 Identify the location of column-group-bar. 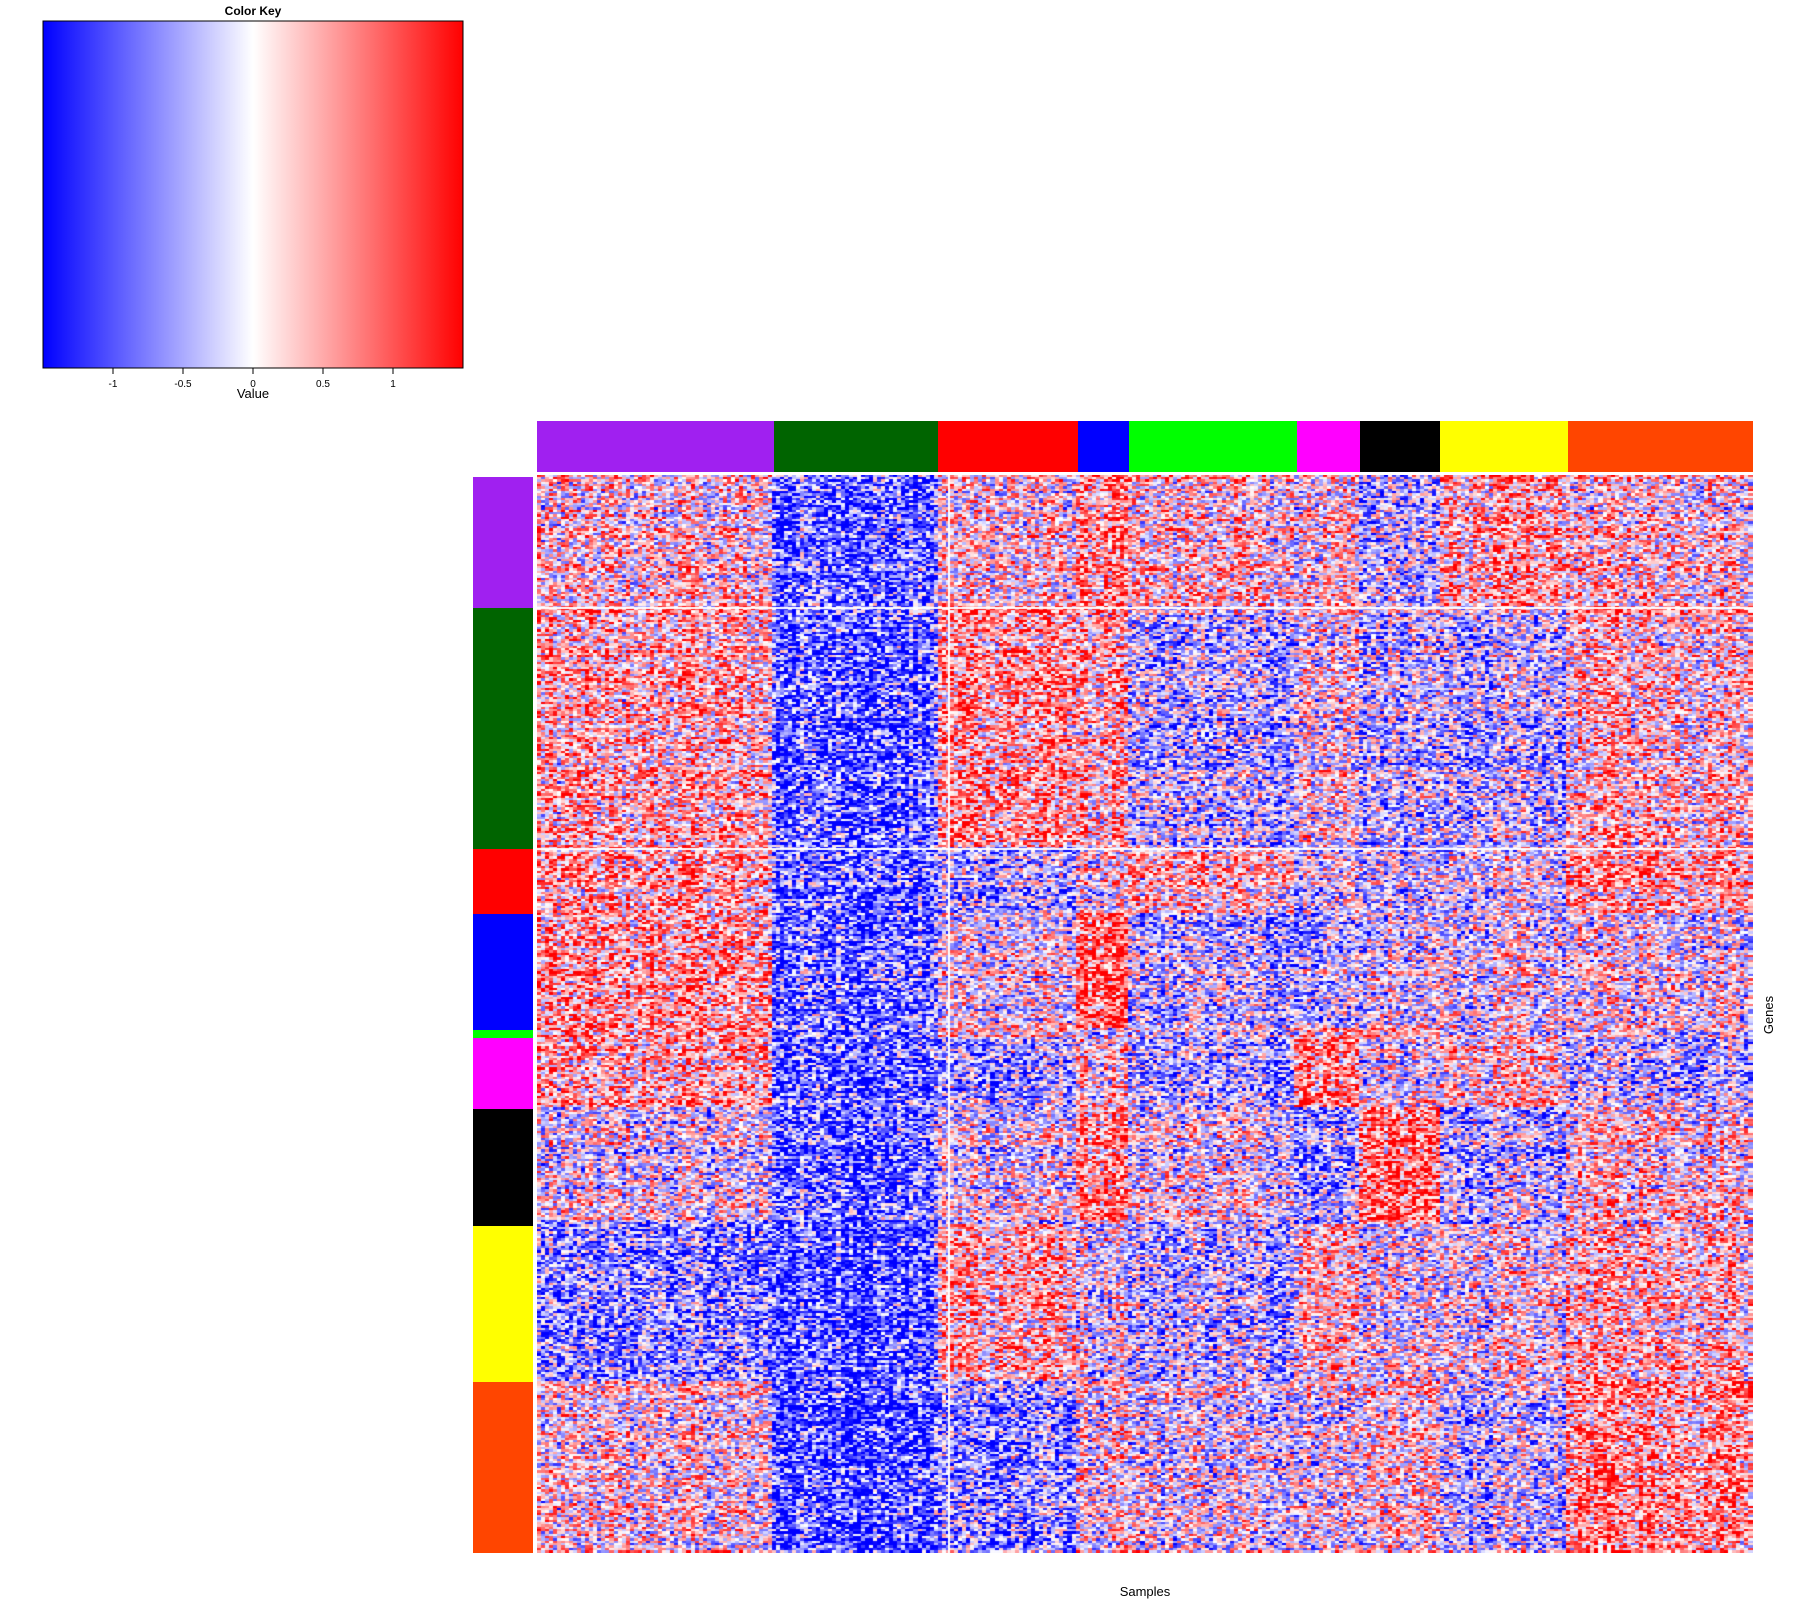
(1145, 446).